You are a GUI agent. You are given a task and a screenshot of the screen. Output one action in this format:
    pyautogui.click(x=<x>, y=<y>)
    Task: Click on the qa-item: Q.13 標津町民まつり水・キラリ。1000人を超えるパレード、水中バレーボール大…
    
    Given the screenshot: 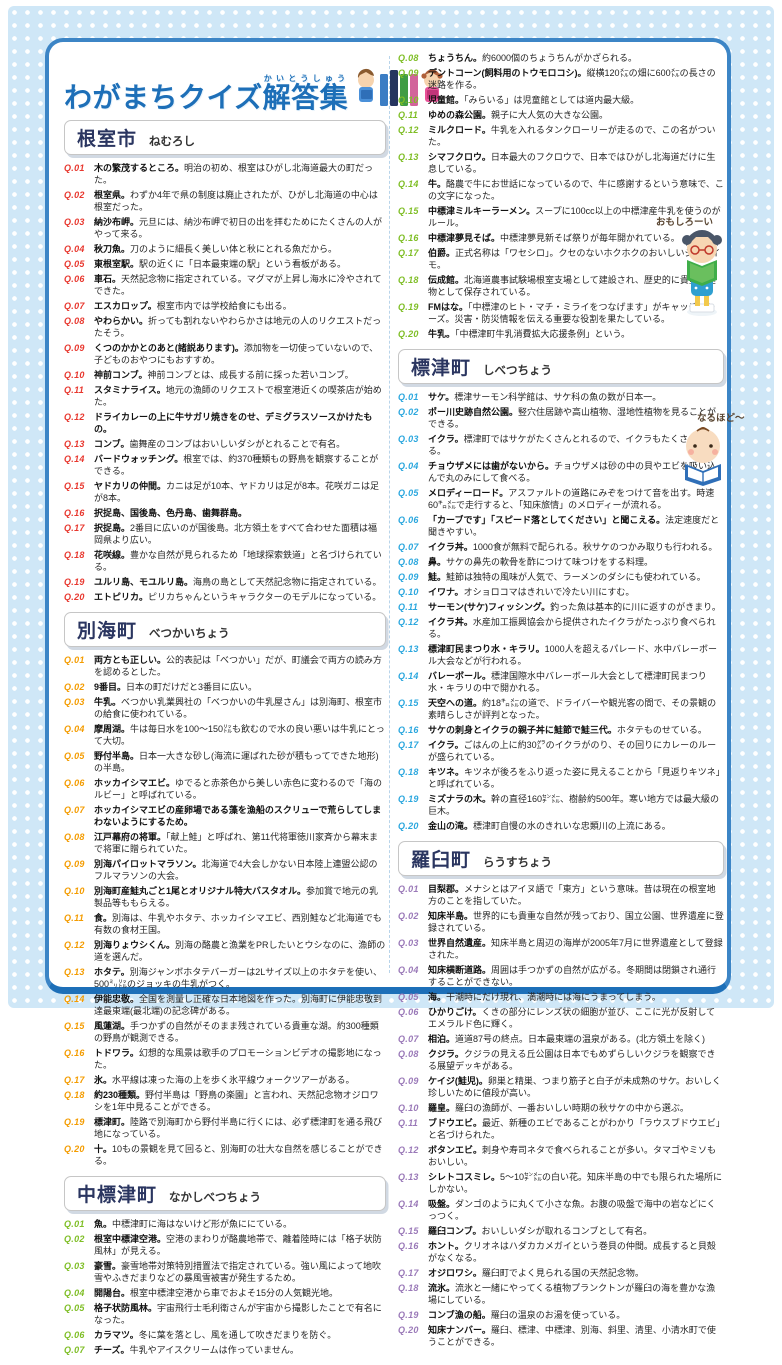 What is the action you would take?
    pyautogui.click(x=561, y=655)
    